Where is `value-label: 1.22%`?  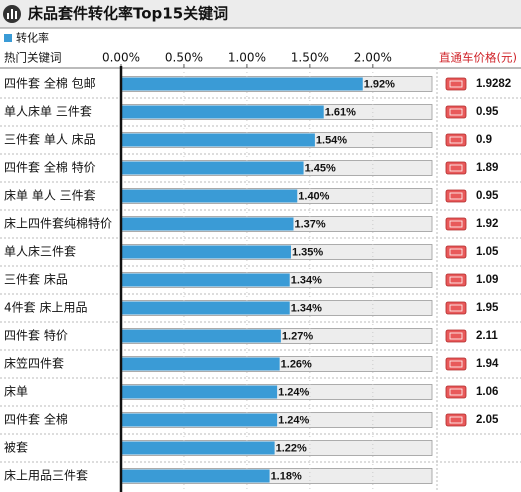 value-label: 1.22% is located at coordinates (291, 448).